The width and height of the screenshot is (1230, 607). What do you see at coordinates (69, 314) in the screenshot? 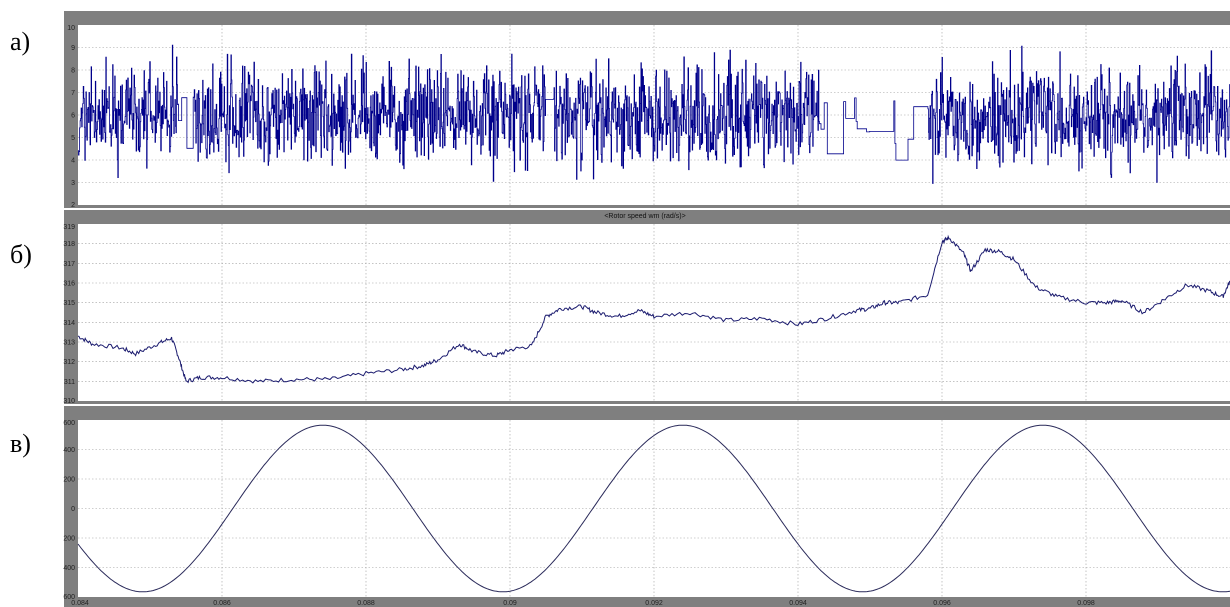
I see `panel-b-ytick-labels: 310 311 312 313 314 315 316 317 318 319` at bounding box center [69, 314].